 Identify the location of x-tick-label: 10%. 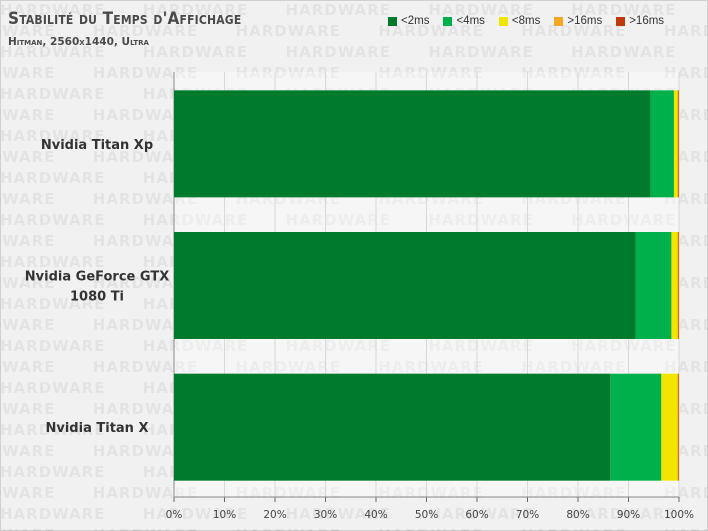
(224, 515).